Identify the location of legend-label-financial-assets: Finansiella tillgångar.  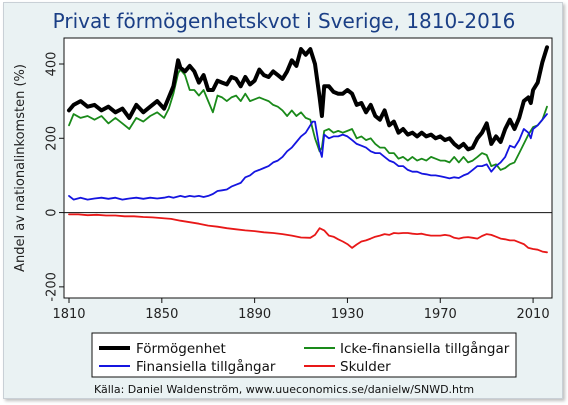
(206, 366).